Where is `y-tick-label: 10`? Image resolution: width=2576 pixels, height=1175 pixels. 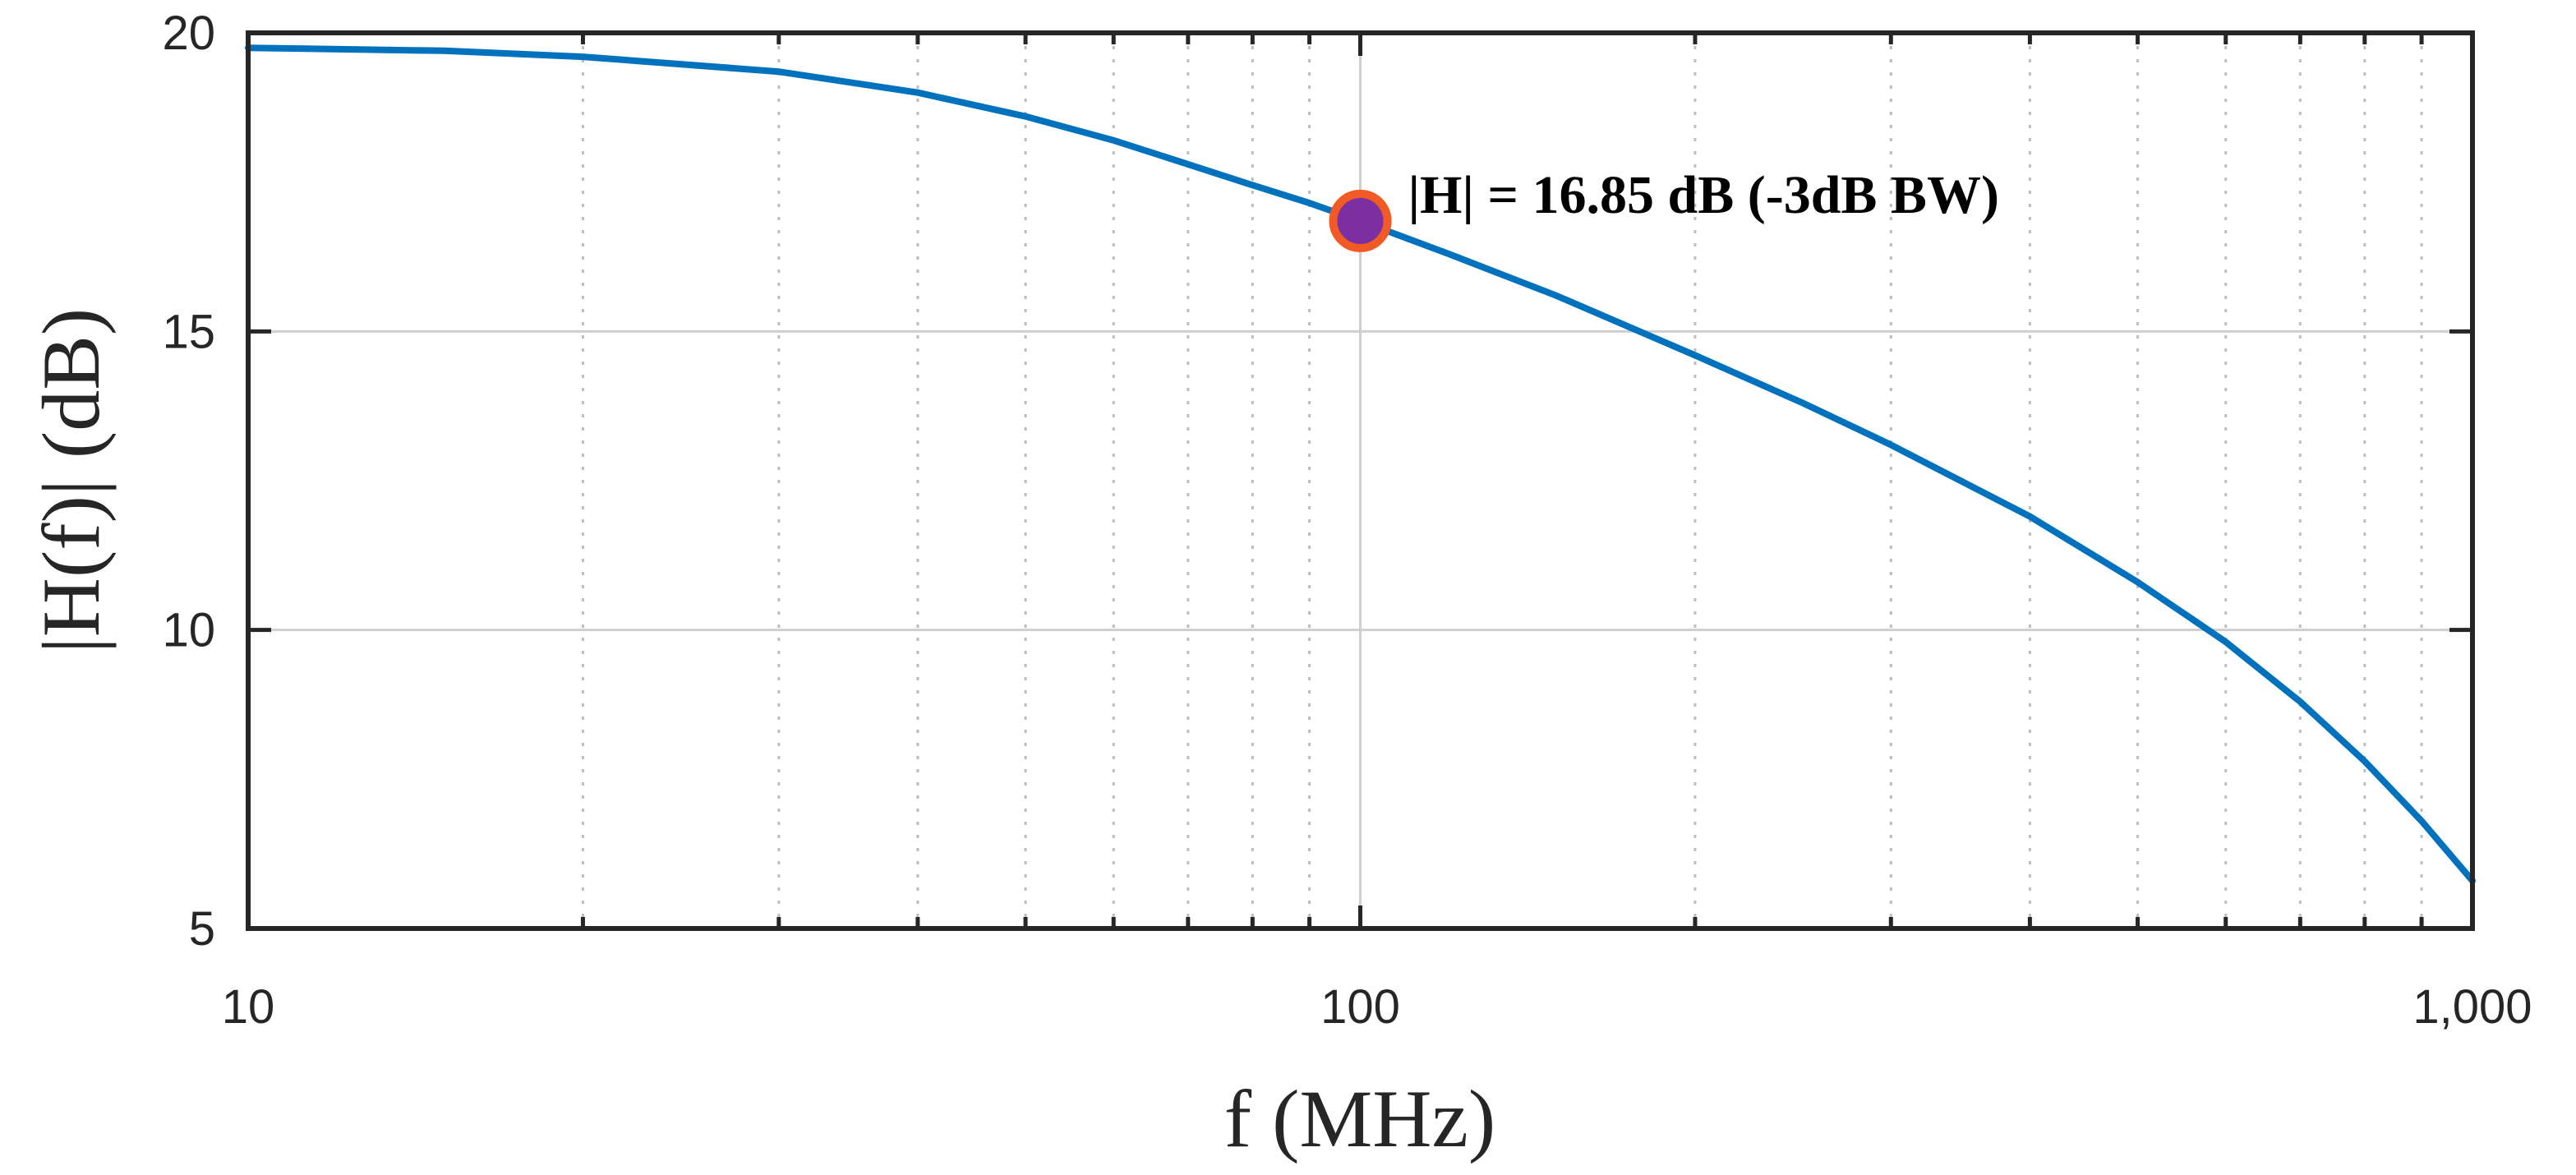 y-tick-label: 10 is located at coordinates (188, 630).